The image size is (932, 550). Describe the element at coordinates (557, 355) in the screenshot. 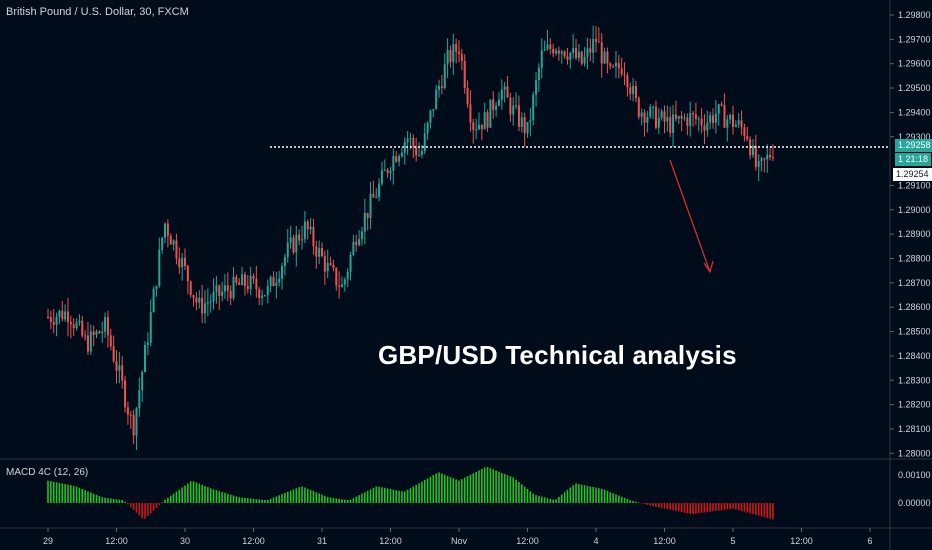

I see `headline-text: GBP/USD Technical analysis` at that location.